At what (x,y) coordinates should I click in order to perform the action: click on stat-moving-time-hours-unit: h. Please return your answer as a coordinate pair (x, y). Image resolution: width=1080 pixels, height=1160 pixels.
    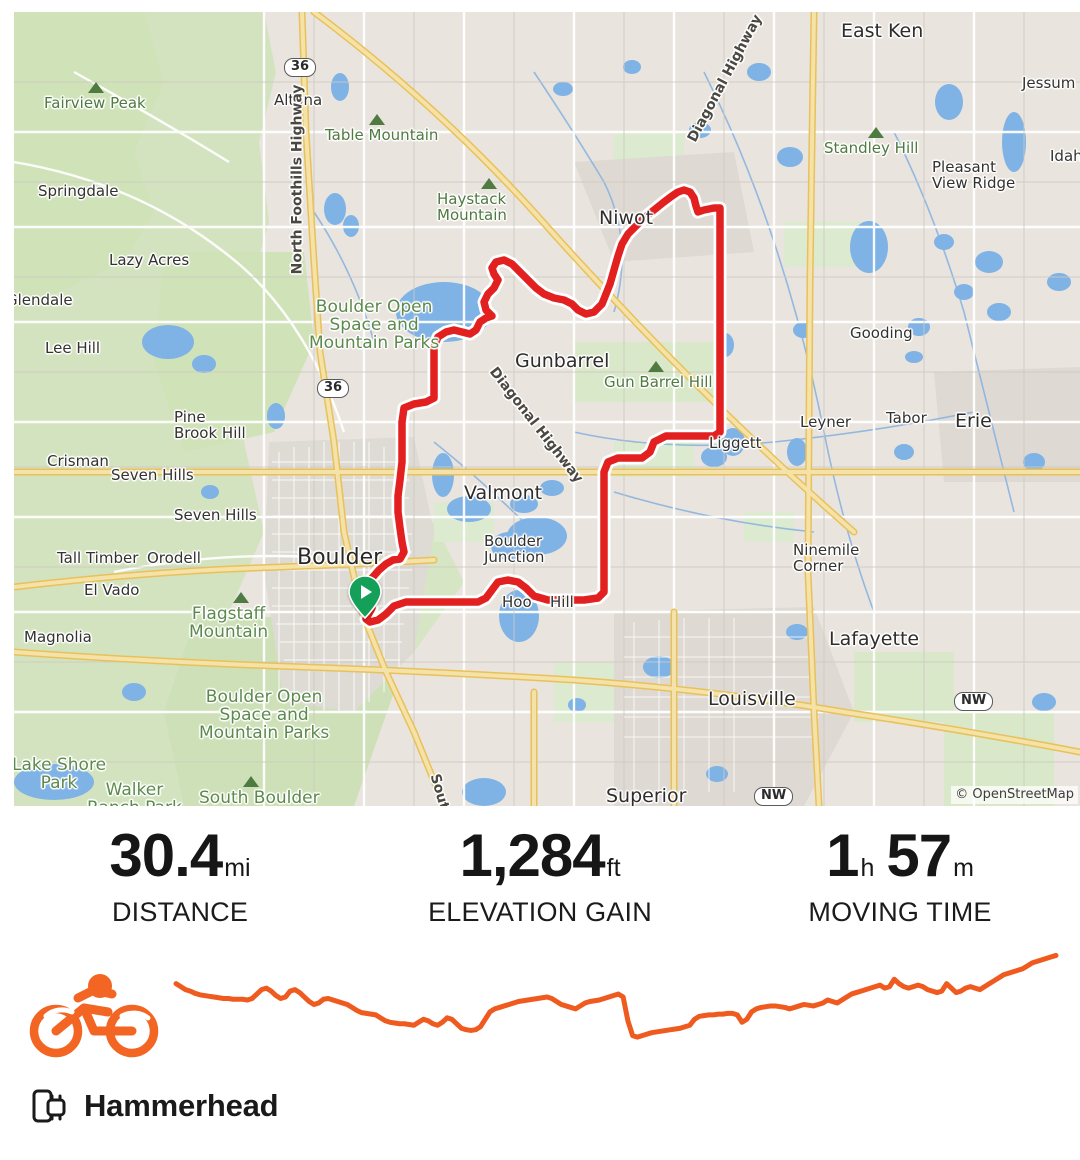
    Looking at the image, I should click on (867, 868).